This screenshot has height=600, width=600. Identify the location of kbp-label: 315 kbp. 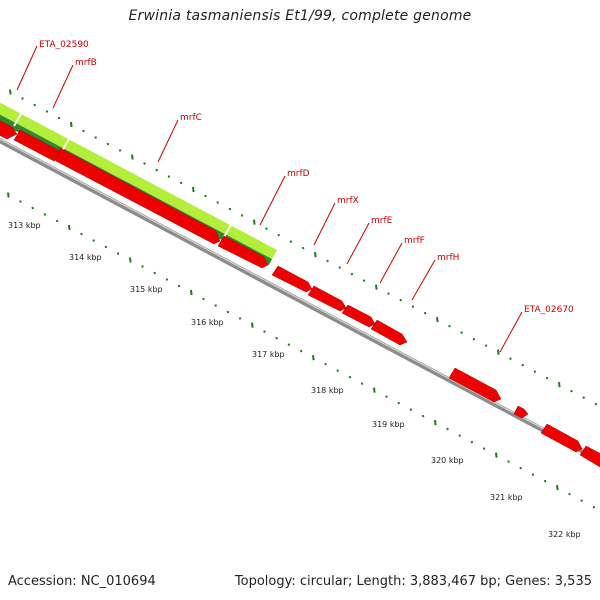
(146, 289).